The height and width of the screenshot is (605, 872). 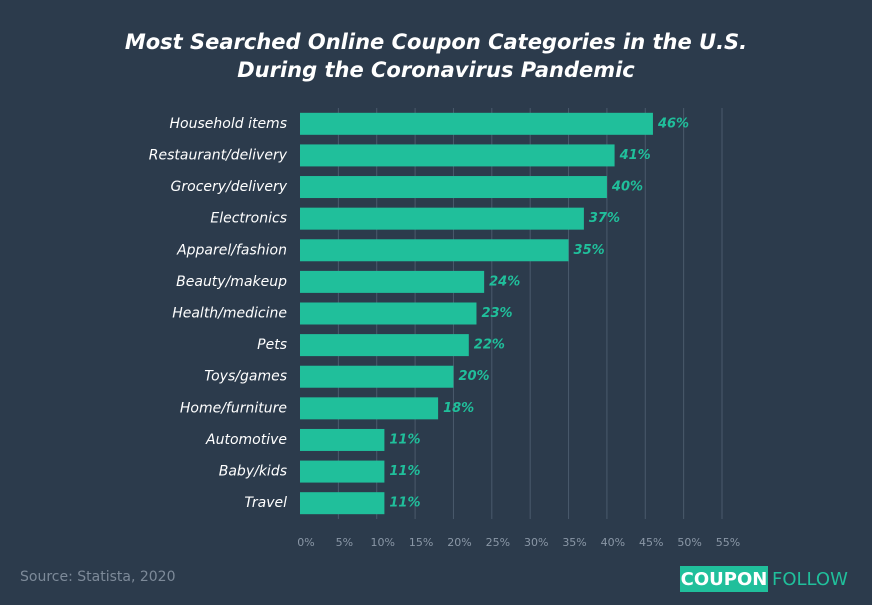 What do you see at coordinates (248, 219) in the screenshot?
I see `y-tick-label: Electronics` at bounding box center [248, 219].